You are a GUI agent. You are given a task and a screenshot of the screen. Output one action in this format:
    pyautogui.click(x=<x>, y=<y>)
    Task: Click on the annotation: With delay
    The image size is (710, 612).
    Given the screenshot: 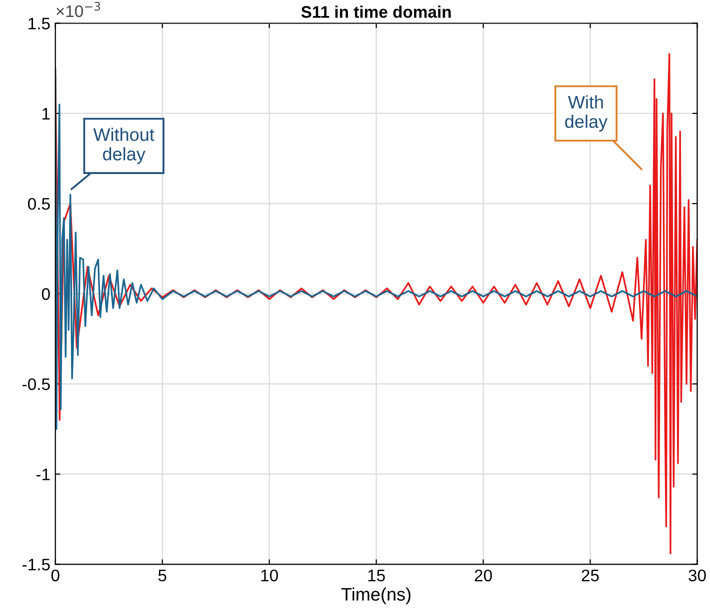 What is the action you would take?
    pyautogui.click(x=586, y=113)
    